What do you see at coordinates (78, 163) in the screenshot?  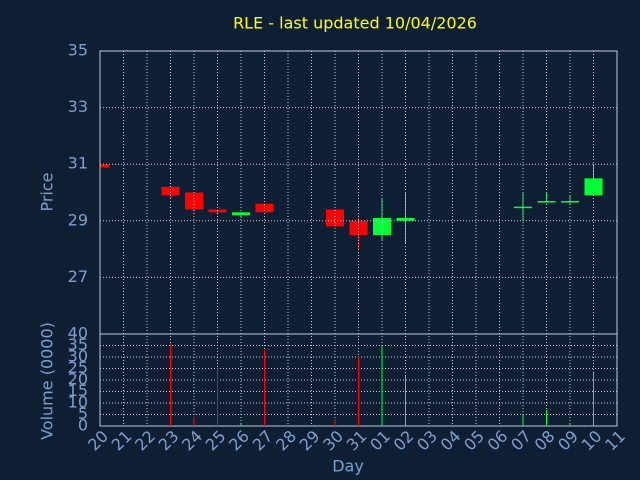 I see `y-tick-label: 31` at bounding box center [78, 163].